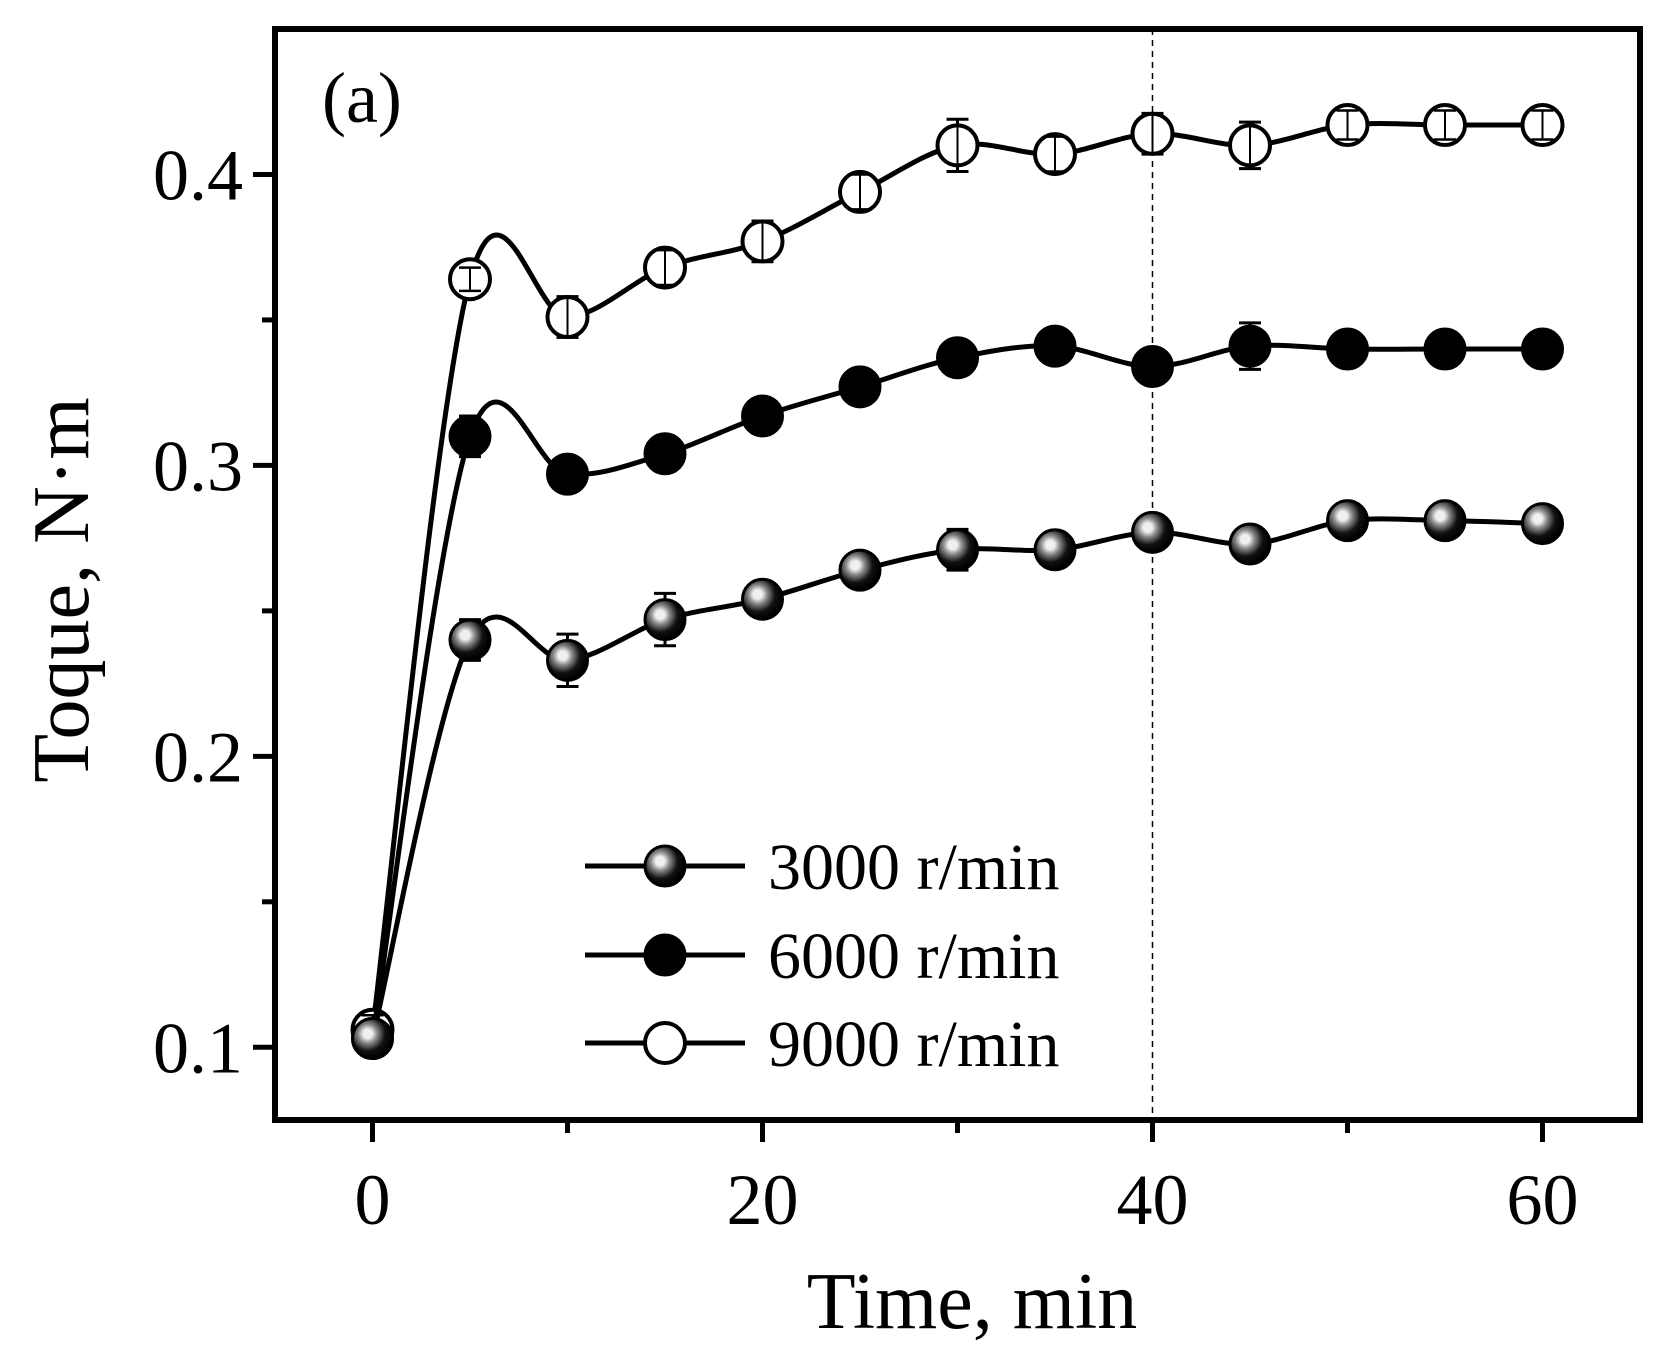 The image size is (1670, 1357). Describe the element at coordinates (198, 175) in the screenshot. I see `y-tick-label: 0.4` at that location.